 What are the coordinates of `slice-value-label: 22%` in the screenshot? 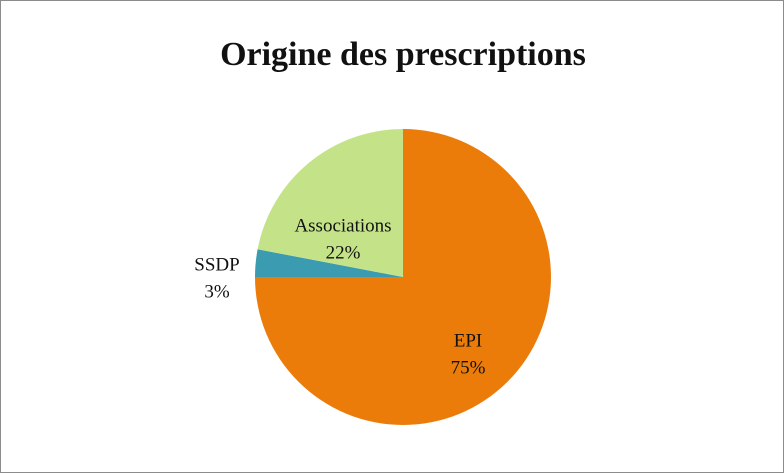 It's located at (343, 252).